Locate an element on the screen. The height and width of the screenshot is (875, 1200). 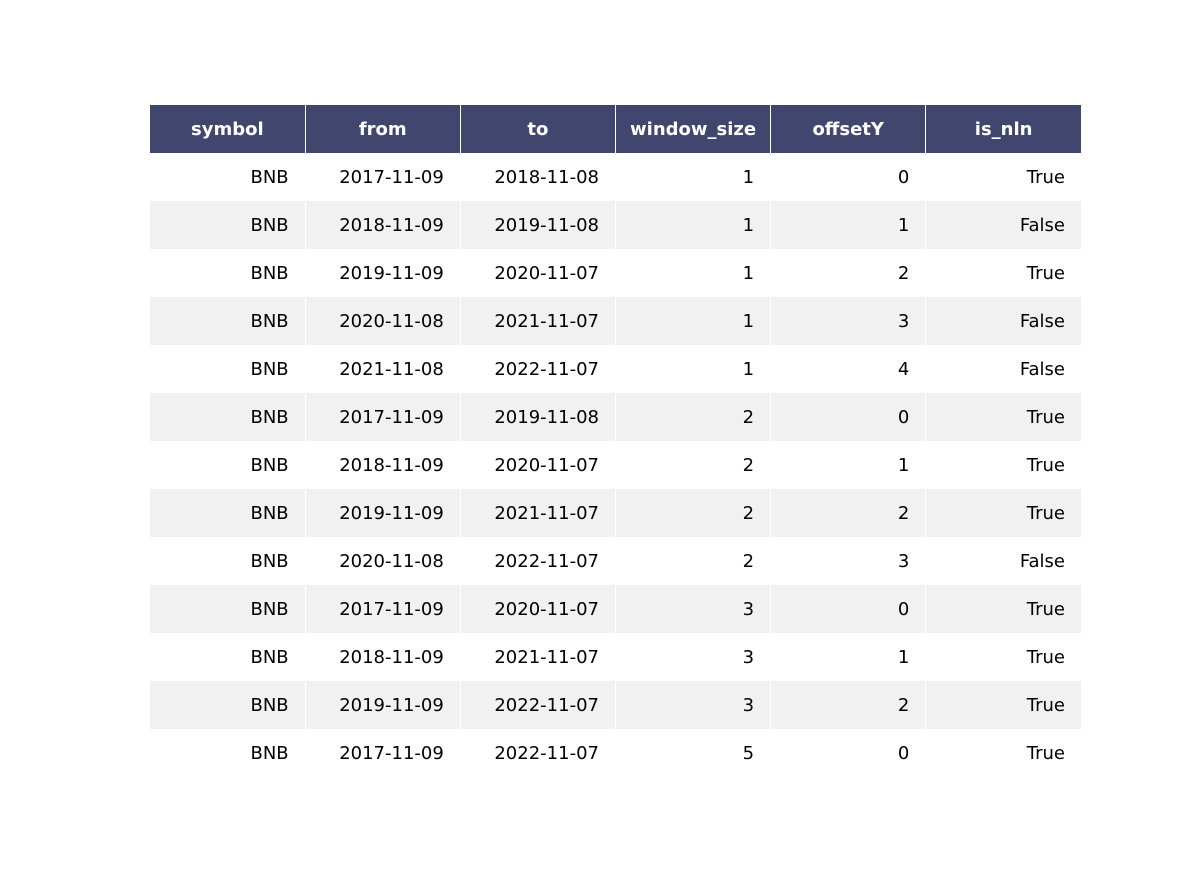
table-row: BNB 2017-11-09 2020-11-07 3 0 True is located at coordinates (615, 609).